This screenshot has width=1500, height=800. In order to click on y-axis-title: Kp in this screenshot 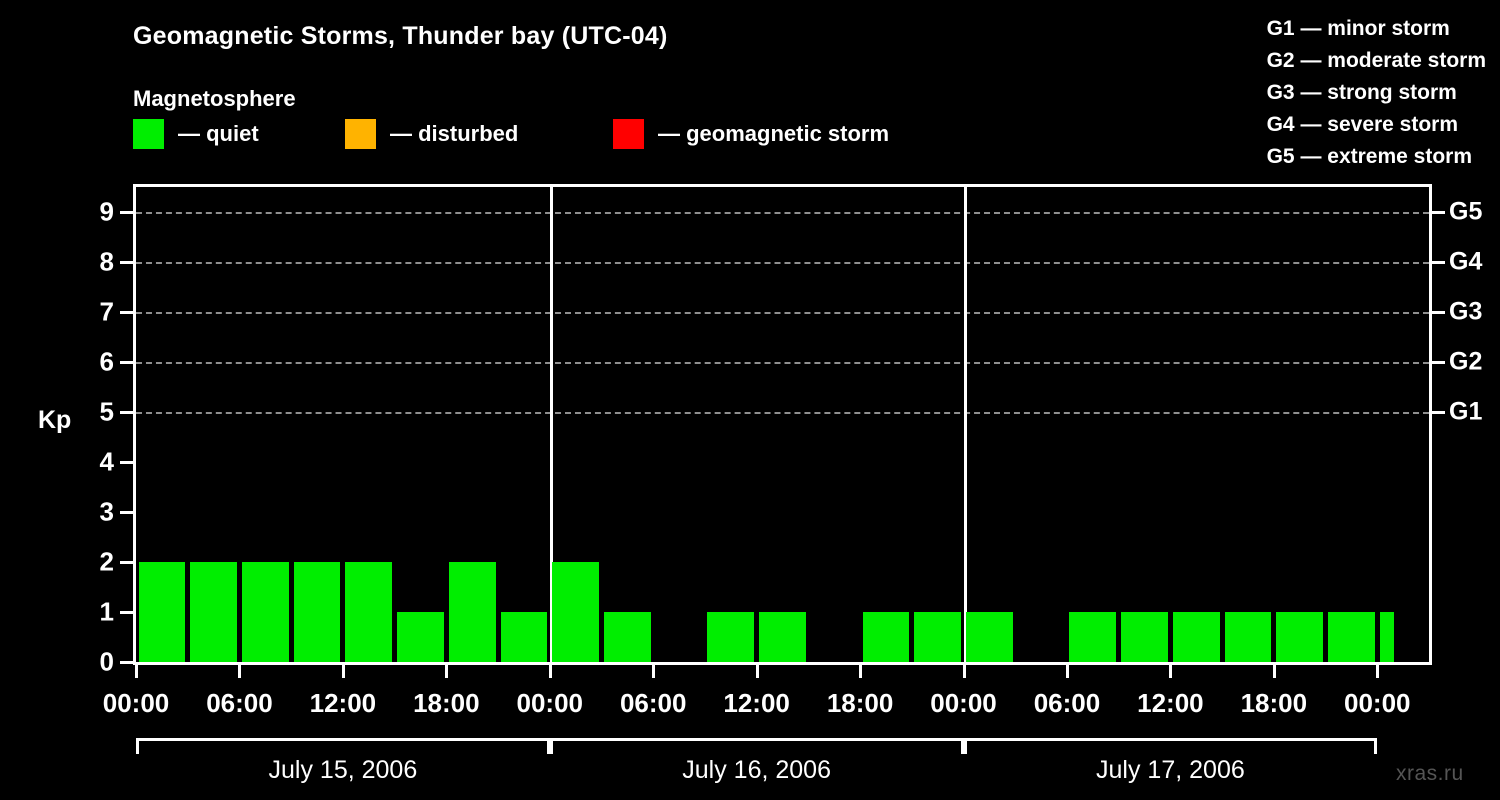, I will do `click(55, 420)`.